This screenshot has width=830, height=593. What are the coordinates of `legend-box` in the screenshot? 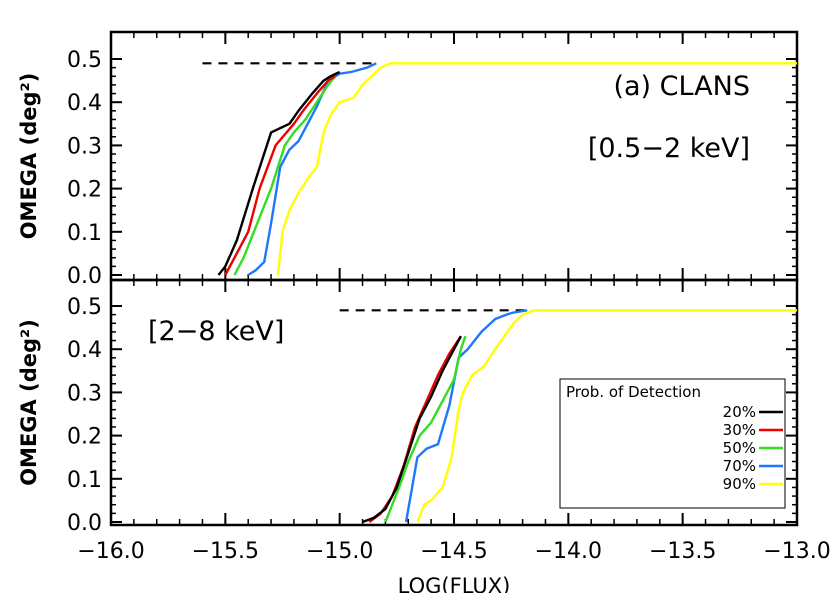 It's located at (672, 443).